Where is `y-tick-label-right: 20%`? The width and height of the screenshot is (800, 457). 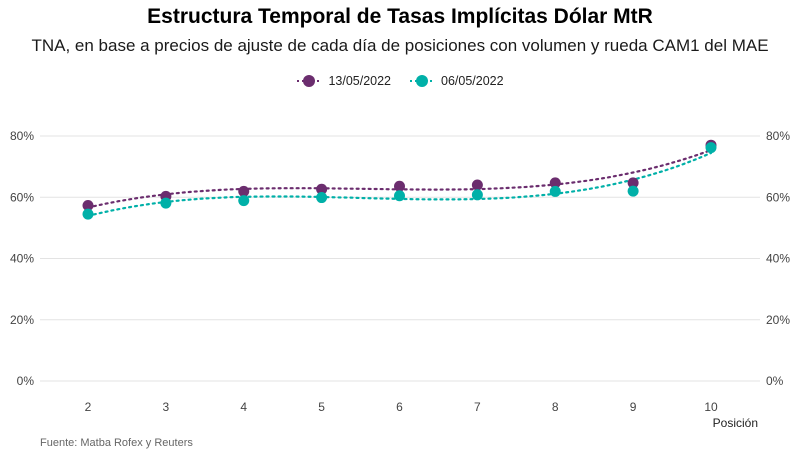
y-tick-label-right: 20% is located at coordinates (778, 320).